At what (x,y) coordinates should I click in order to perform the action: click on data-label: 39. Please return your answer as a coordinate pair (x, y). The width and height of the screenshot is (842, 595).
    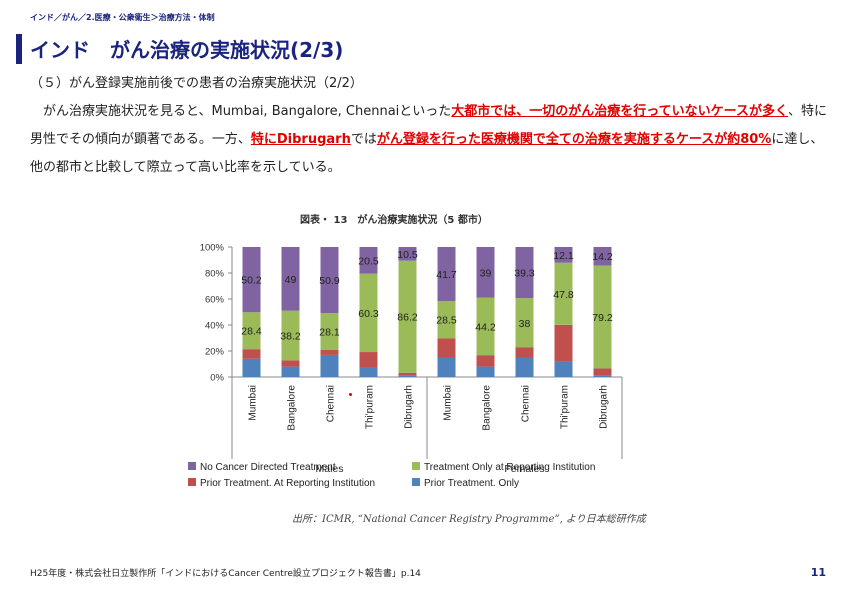
    Looking at the image, I should click on (486, 273).